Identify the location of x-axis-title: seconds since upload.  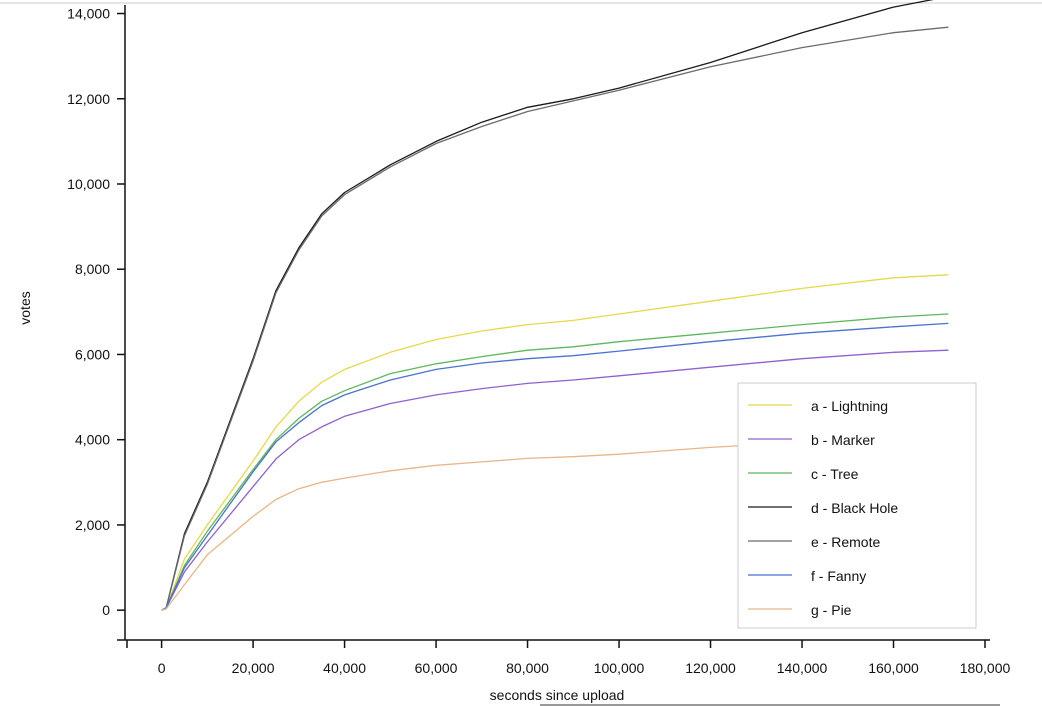
(557, 695).